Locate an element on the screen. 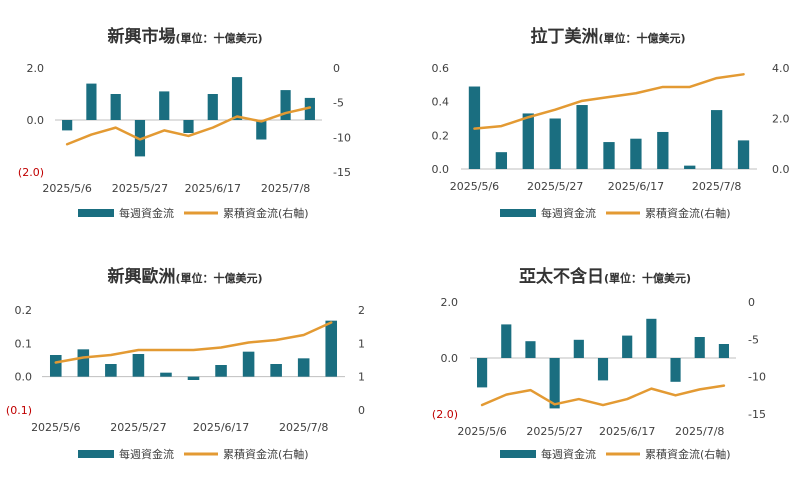 Image resolution: width=799 pixels, height=478 pixels. left-axis-tick-label: (0.1) is located at coordinates (19, 410).